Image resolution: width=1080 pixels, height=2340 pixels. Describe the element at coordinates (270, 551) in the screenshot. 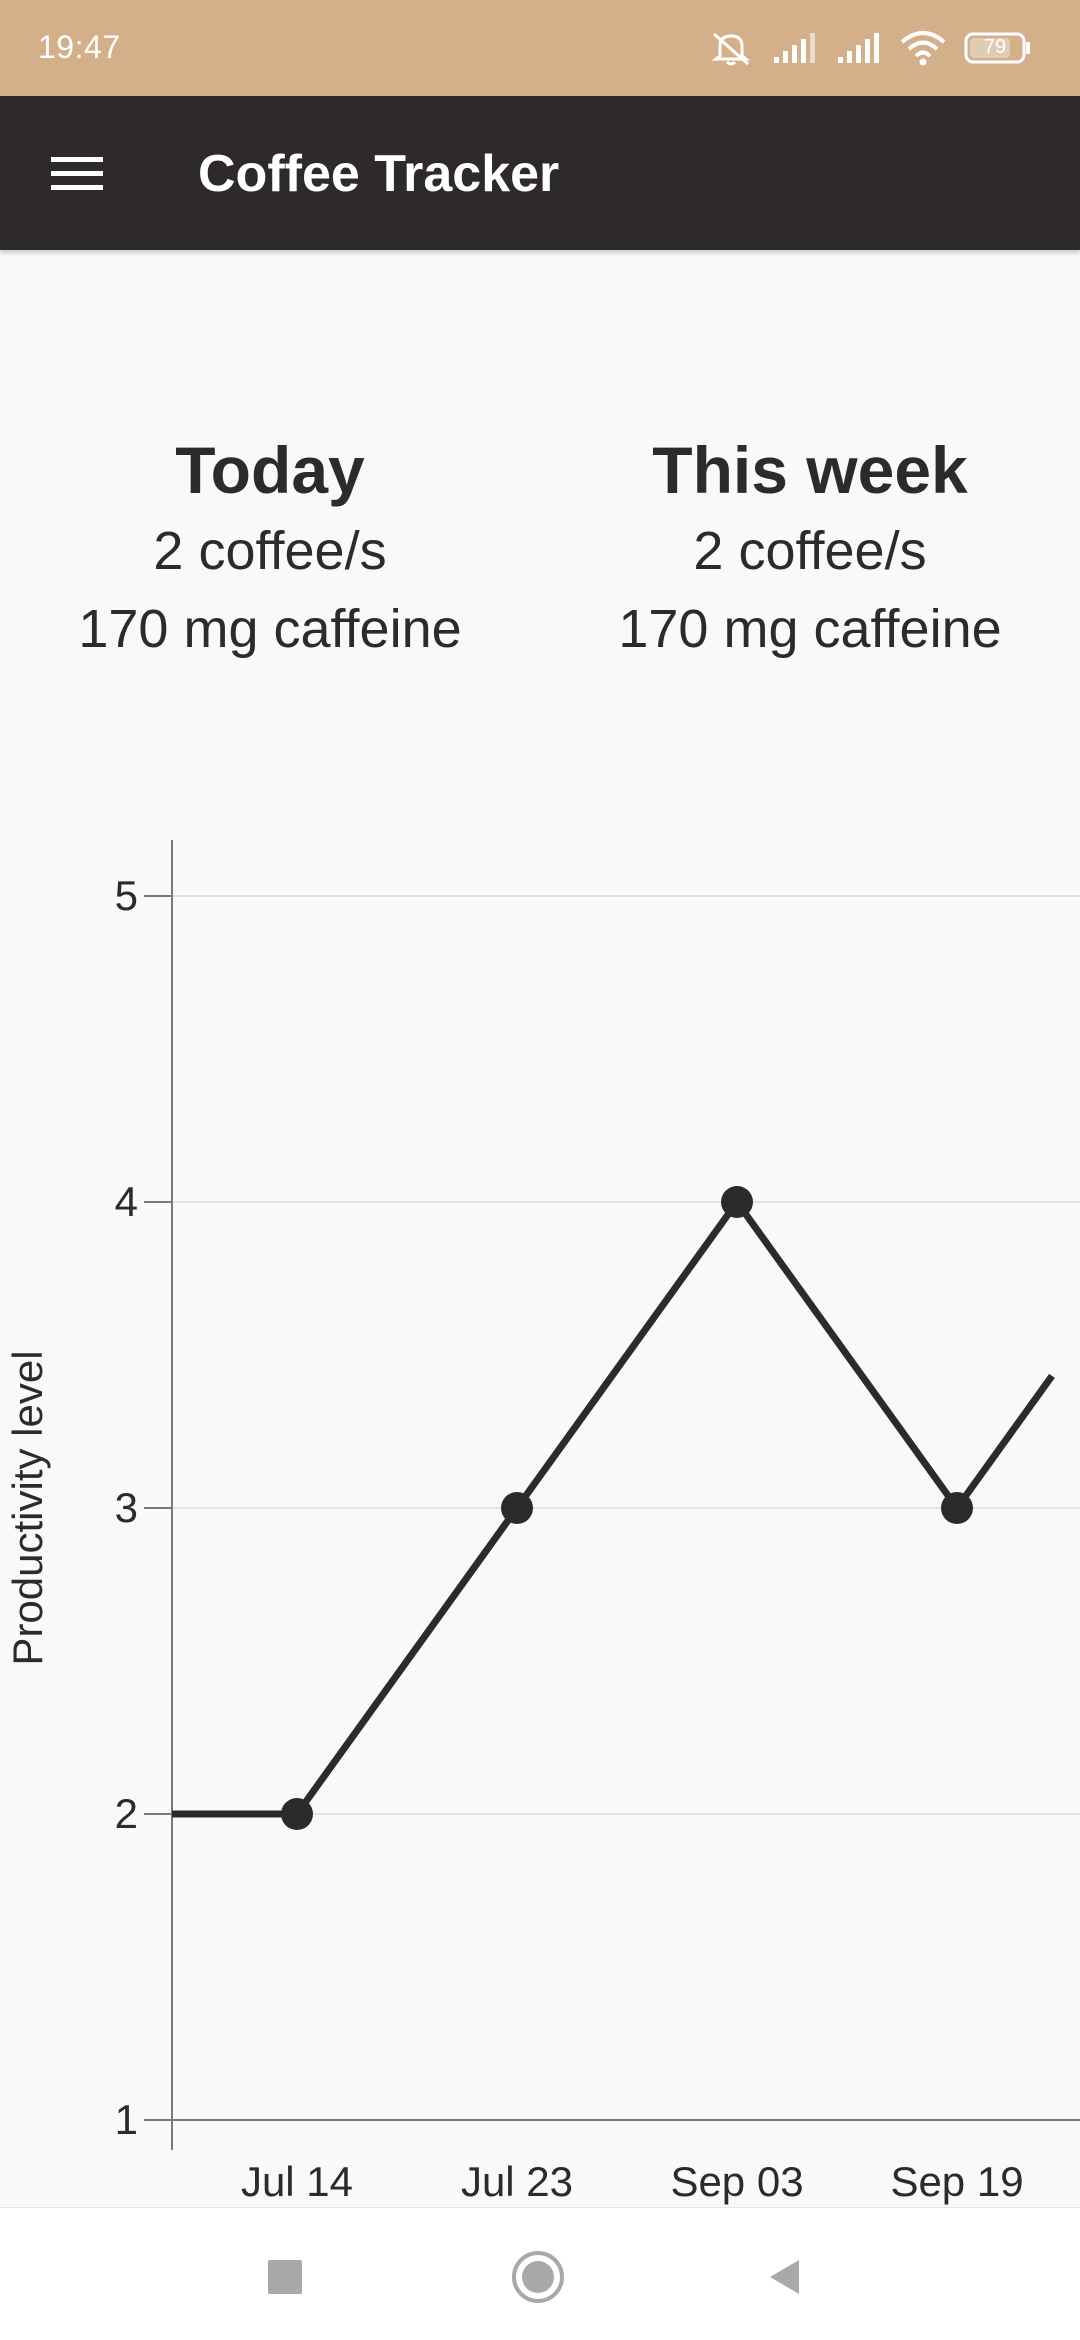

I see `today-coffees: 2 coffee/s` at that location.